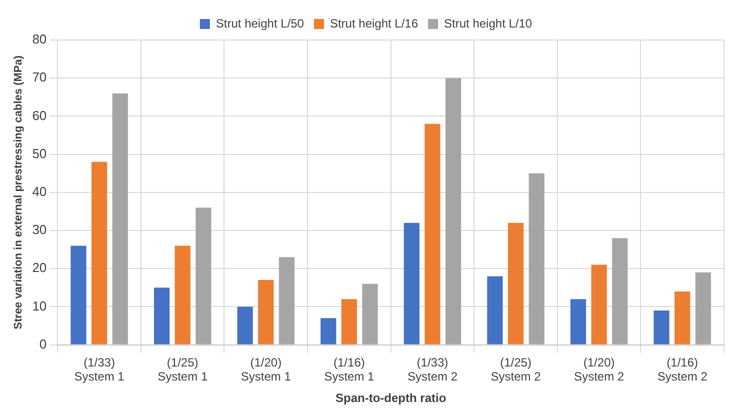 The image size is (738, 418). Describe the element at coordinates (43, 344) in the screenshot. I see `y-tick-label: 0` at that location.